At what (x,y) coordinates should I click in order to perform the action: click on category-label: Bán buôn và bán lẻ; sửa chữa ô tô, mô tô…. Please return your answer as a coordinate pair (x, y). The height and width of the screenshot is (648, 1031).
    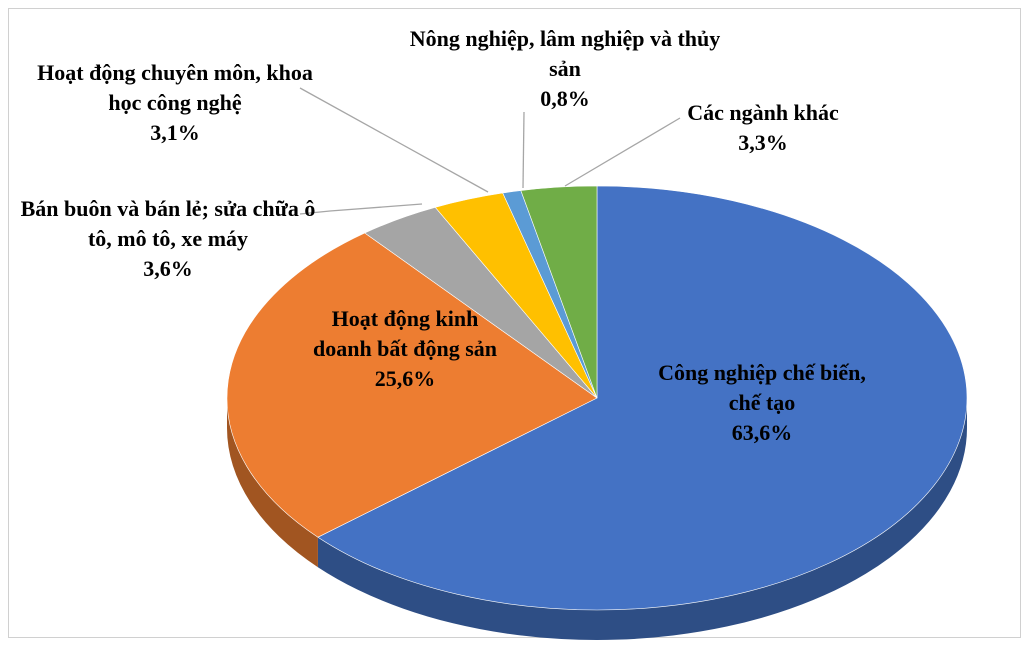
    Looking at the image, I should click on (168, 223).